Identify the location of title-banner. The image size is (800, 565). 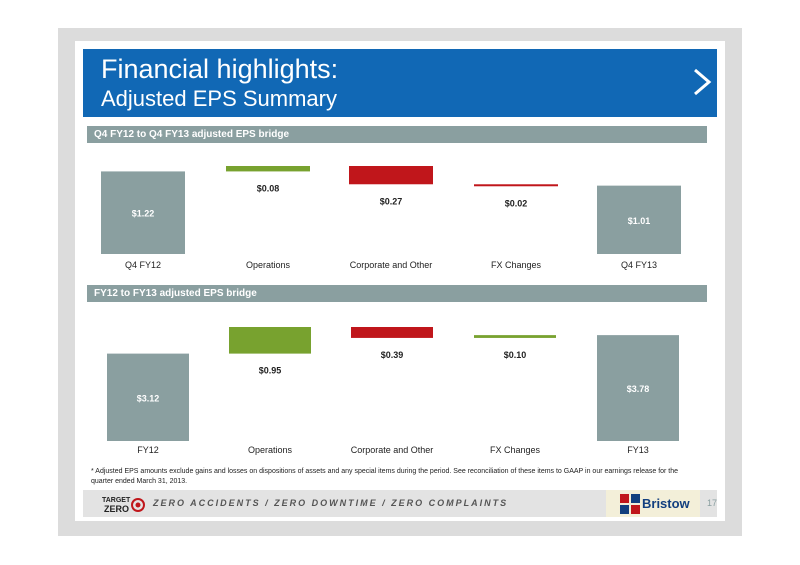
(400, 83).